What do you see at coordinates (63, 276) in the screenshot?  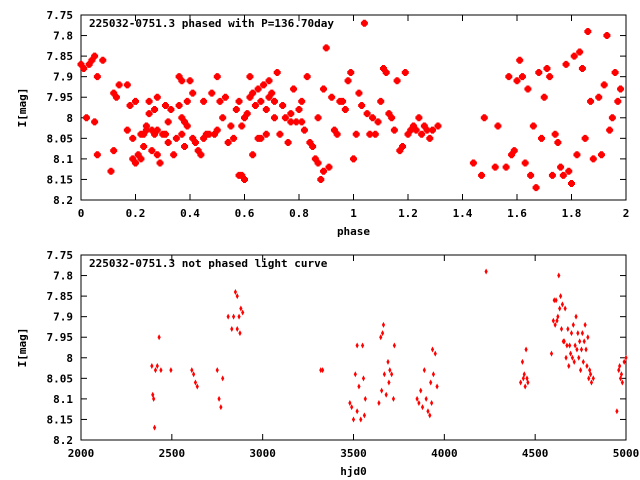 I see `unphased-ytick-label: 7.8` at bounding box center [63, 276].